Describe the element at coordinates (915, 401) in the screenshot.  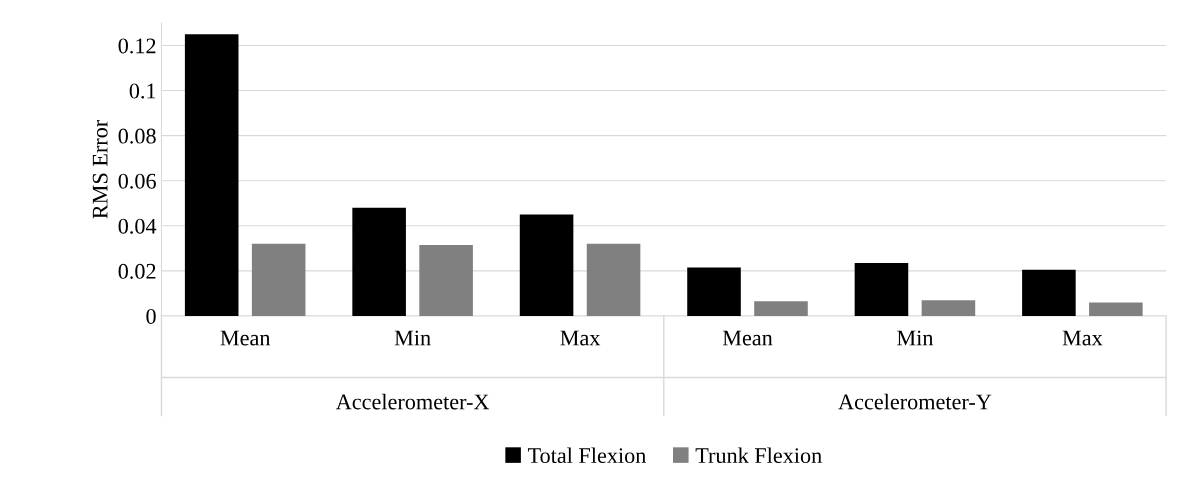
I see `text: Accelerometer-Y` at that location.